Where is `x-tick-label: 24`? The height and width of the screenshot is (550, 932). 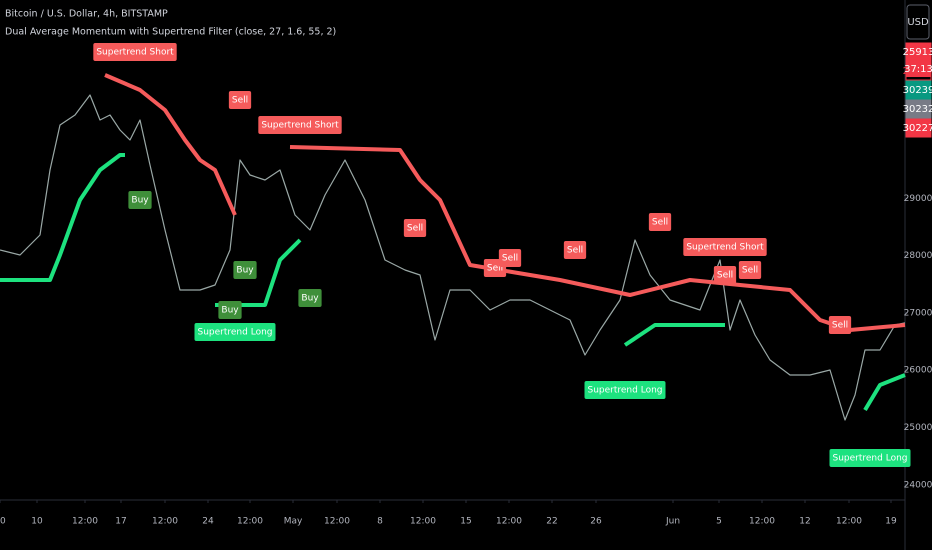
x-tick-label: 24 is located at coordinates (208, 522).